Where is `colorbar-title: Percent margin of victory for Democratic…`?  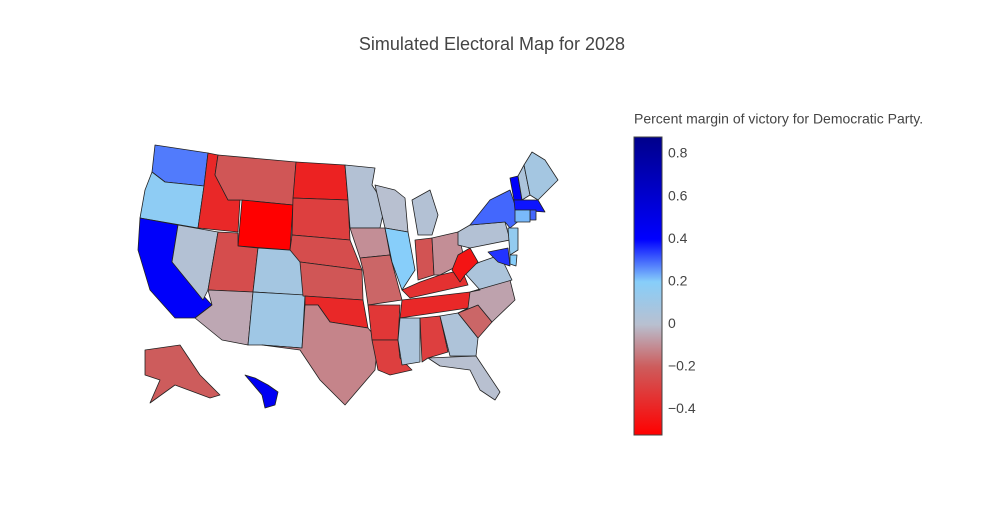 colorbar-title: Percent margin of victory for Democratic… is located at coordinates (778, 119).